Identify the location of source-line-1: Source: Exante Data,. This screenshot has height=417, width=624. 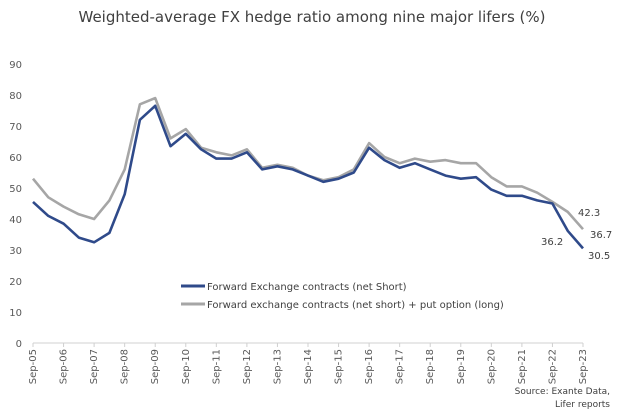
(562, 392).